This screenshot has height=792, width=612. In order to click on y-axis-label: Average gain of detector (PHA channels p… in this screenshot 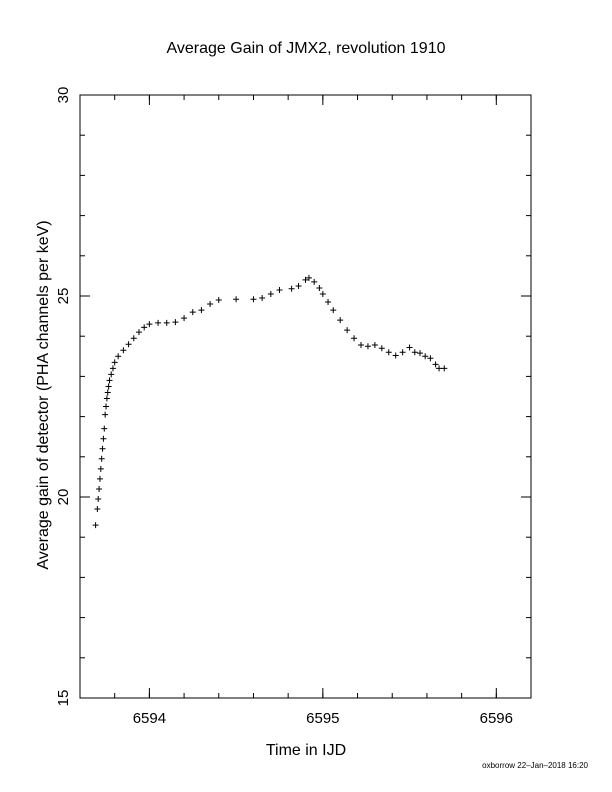, I will do `click(43, 394)`.